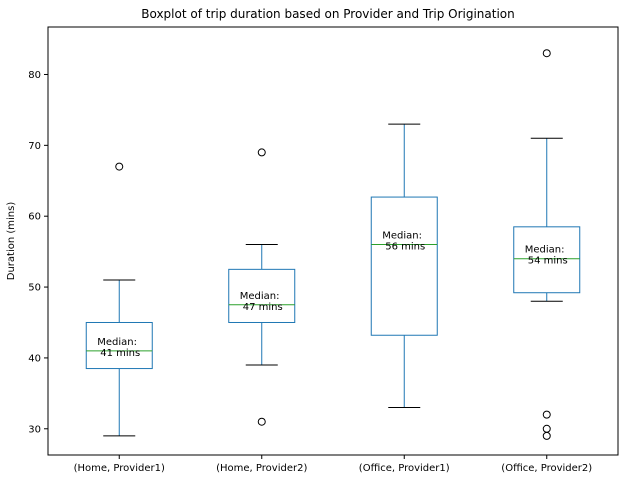  Describe the element at coordinates (34, 217) in the screenshot. I see `y-tick-label: 60` at that location.